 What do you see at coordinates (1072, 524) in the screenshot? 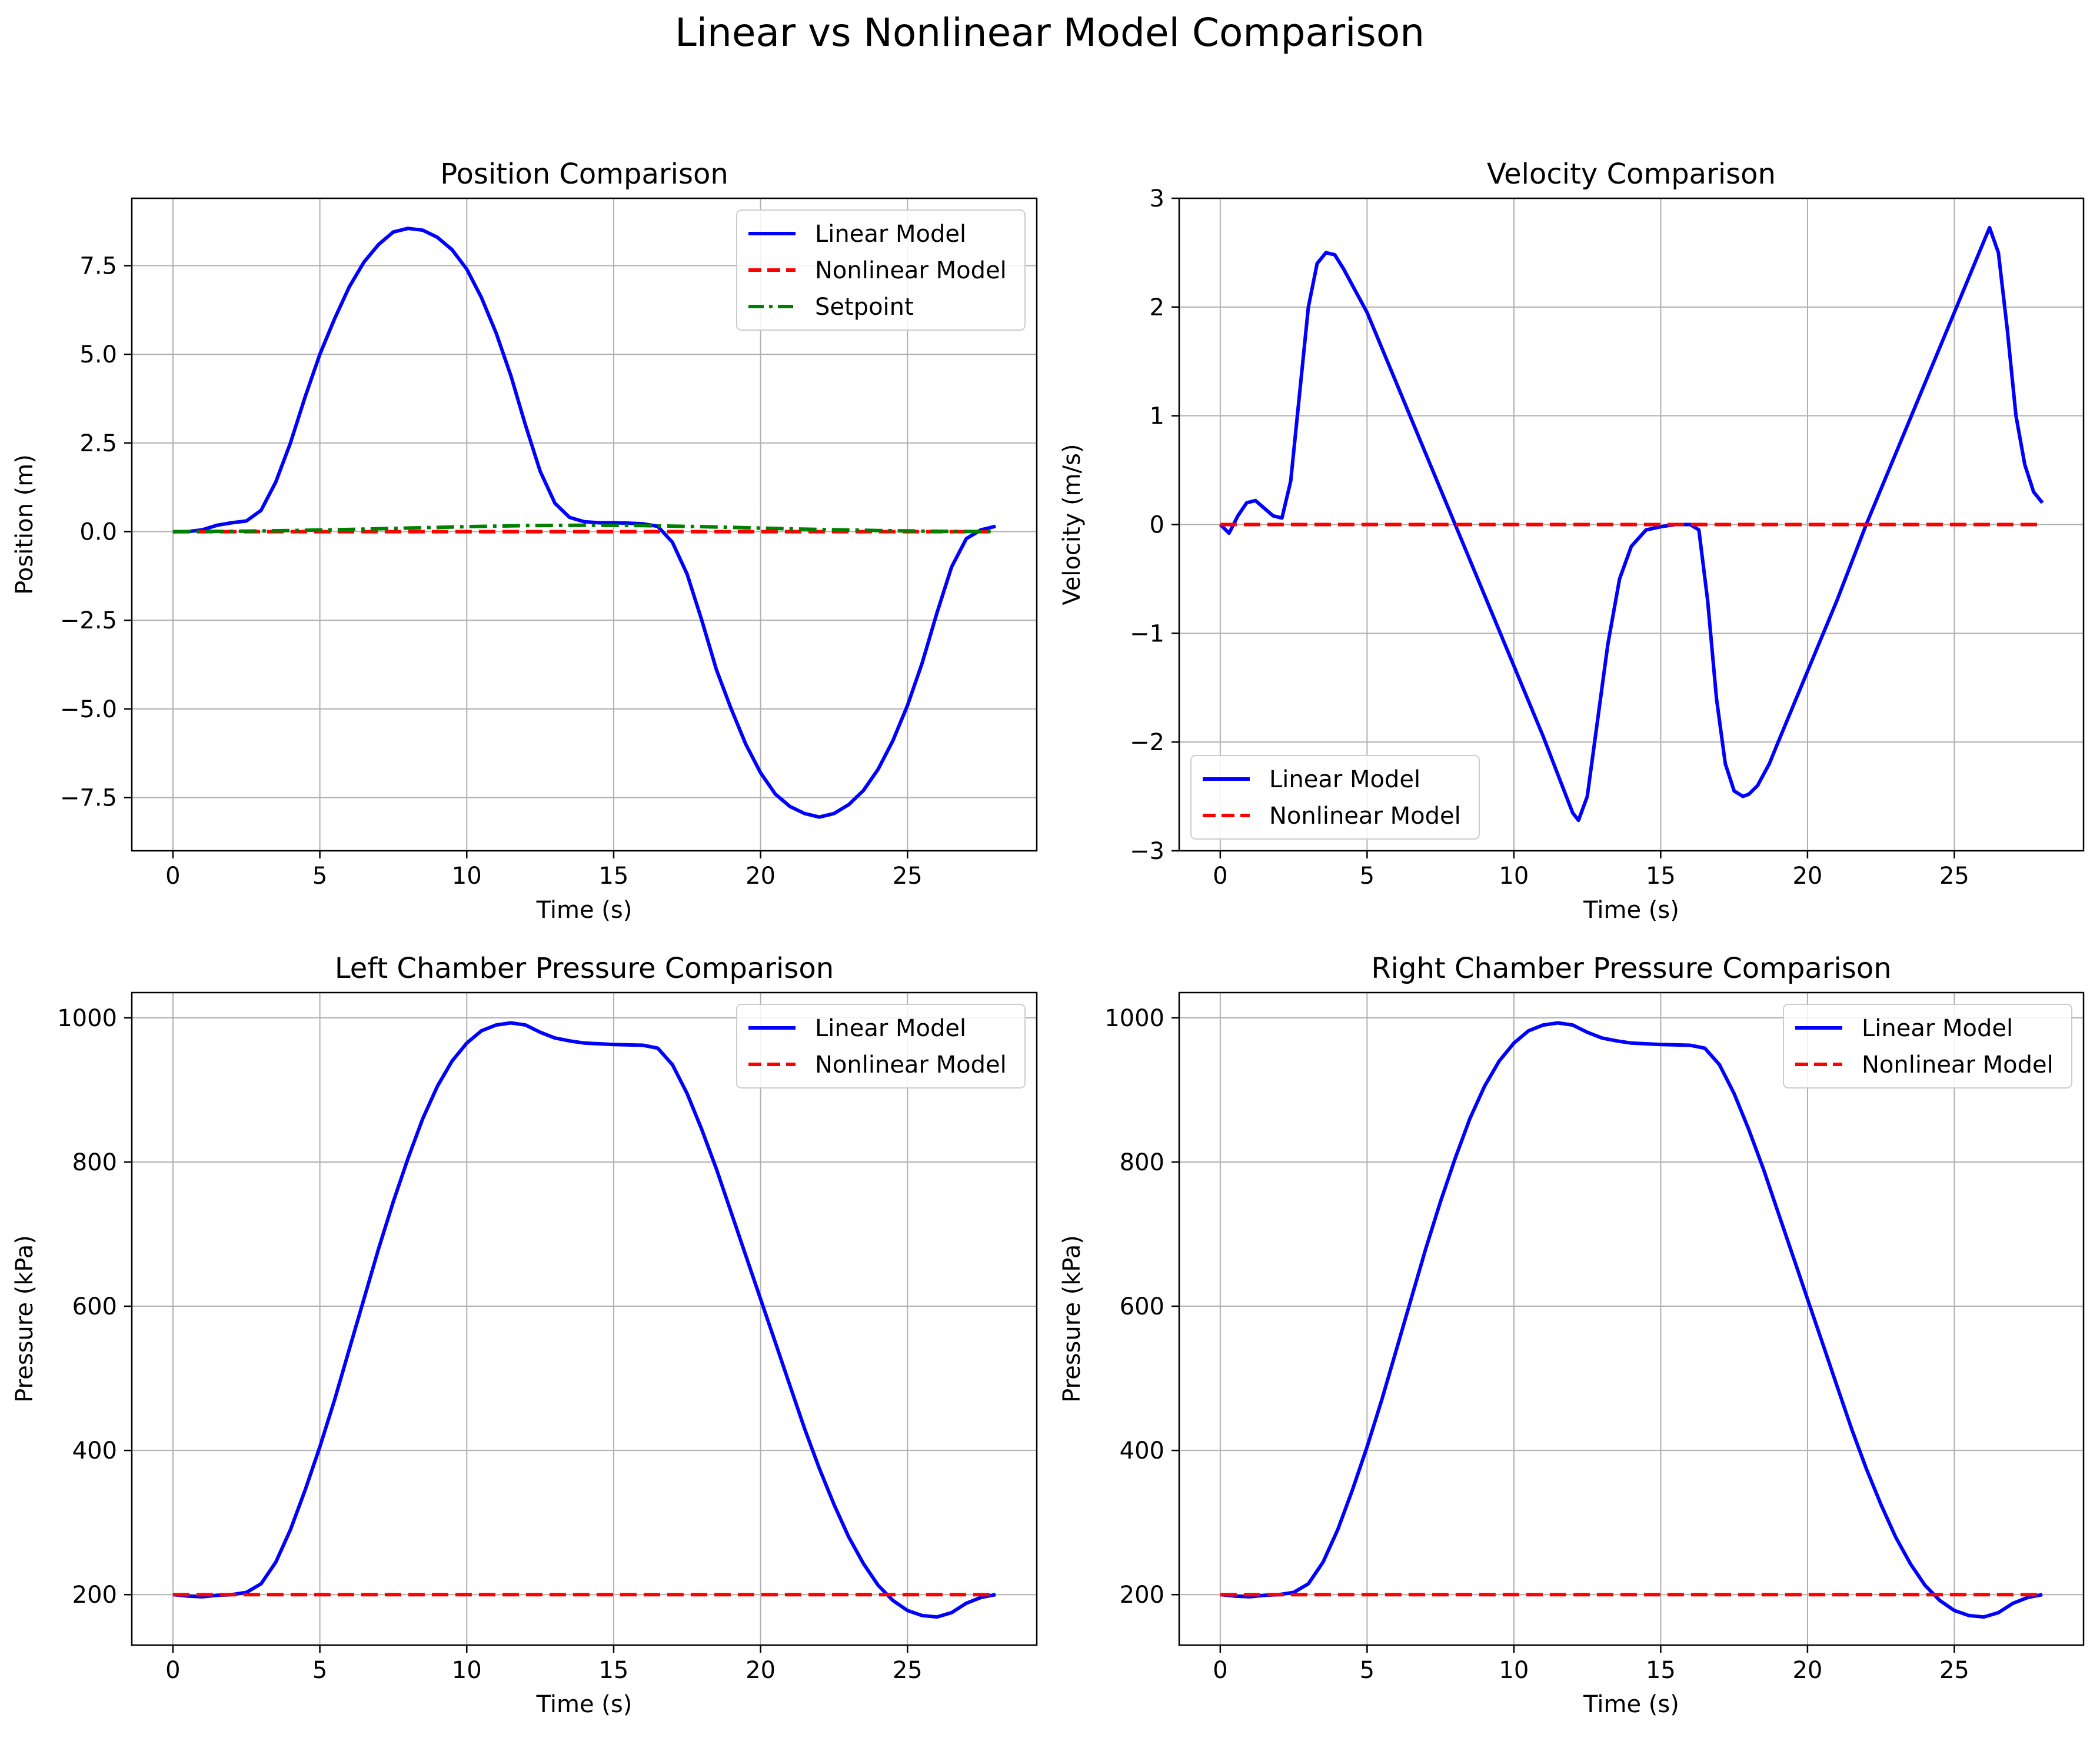
I see `velocity-ylabel: Velocity (m/s)` at bounding box center [1072, 524].